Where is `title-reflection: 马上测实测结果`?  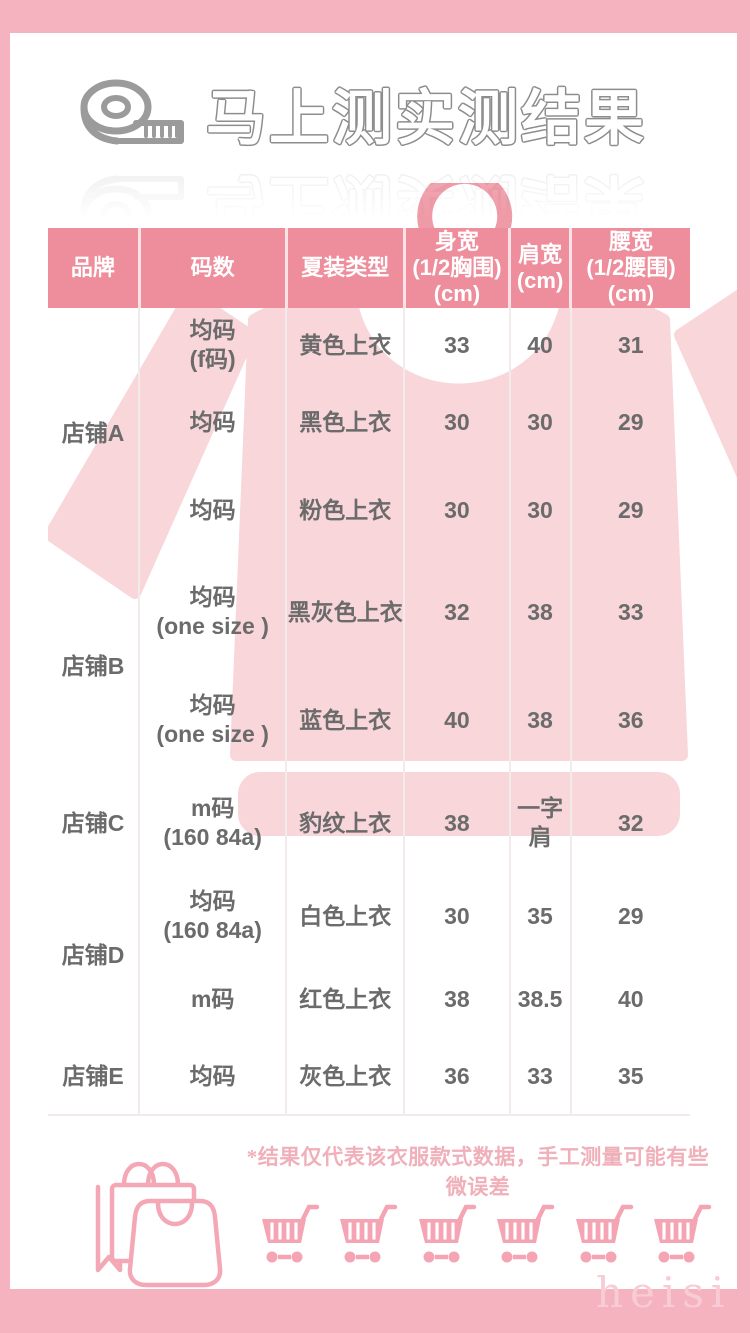
title-reflection: 马上测实测结果 is located at coordinates (370, 205).